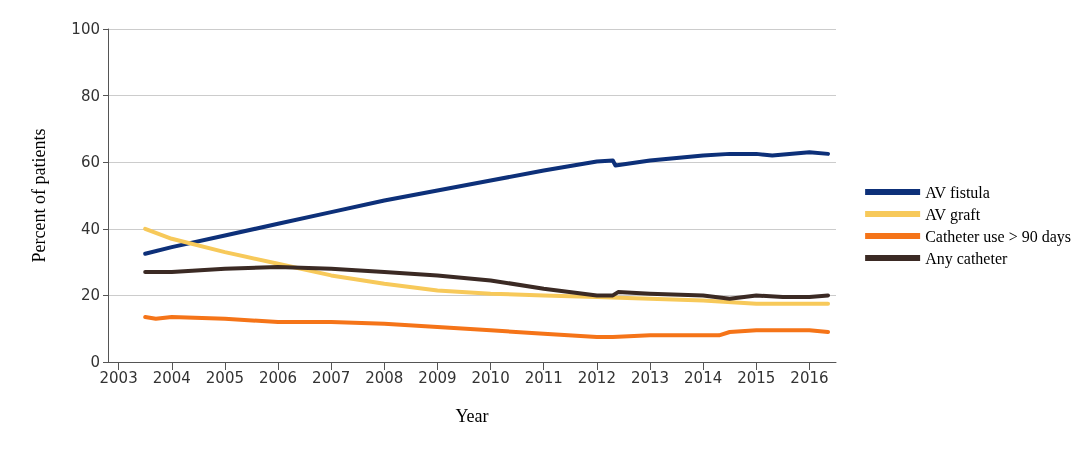 The height and width of the screenshot is (450, 1089). What do you see at coordinates (437, 377) in the screenshot?
I see `x-tick-label: 2009` at bounding box center [437, 377].